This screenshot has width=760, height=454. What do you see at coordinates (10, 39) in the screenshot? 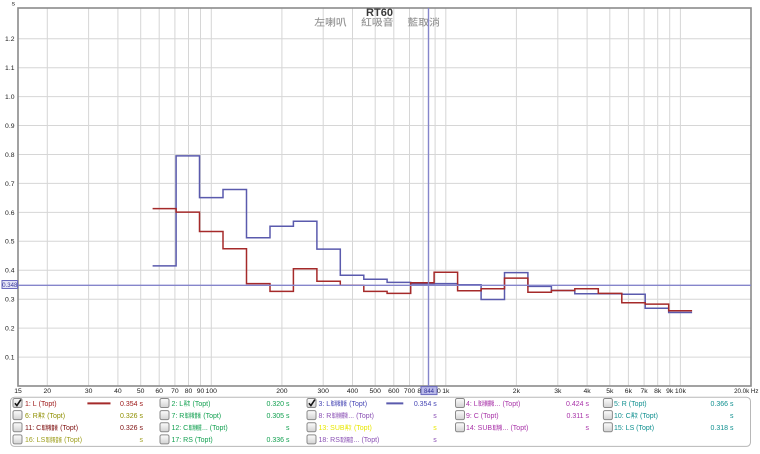
I see `svg-text: 1.2` at bounding box center [10, 39].